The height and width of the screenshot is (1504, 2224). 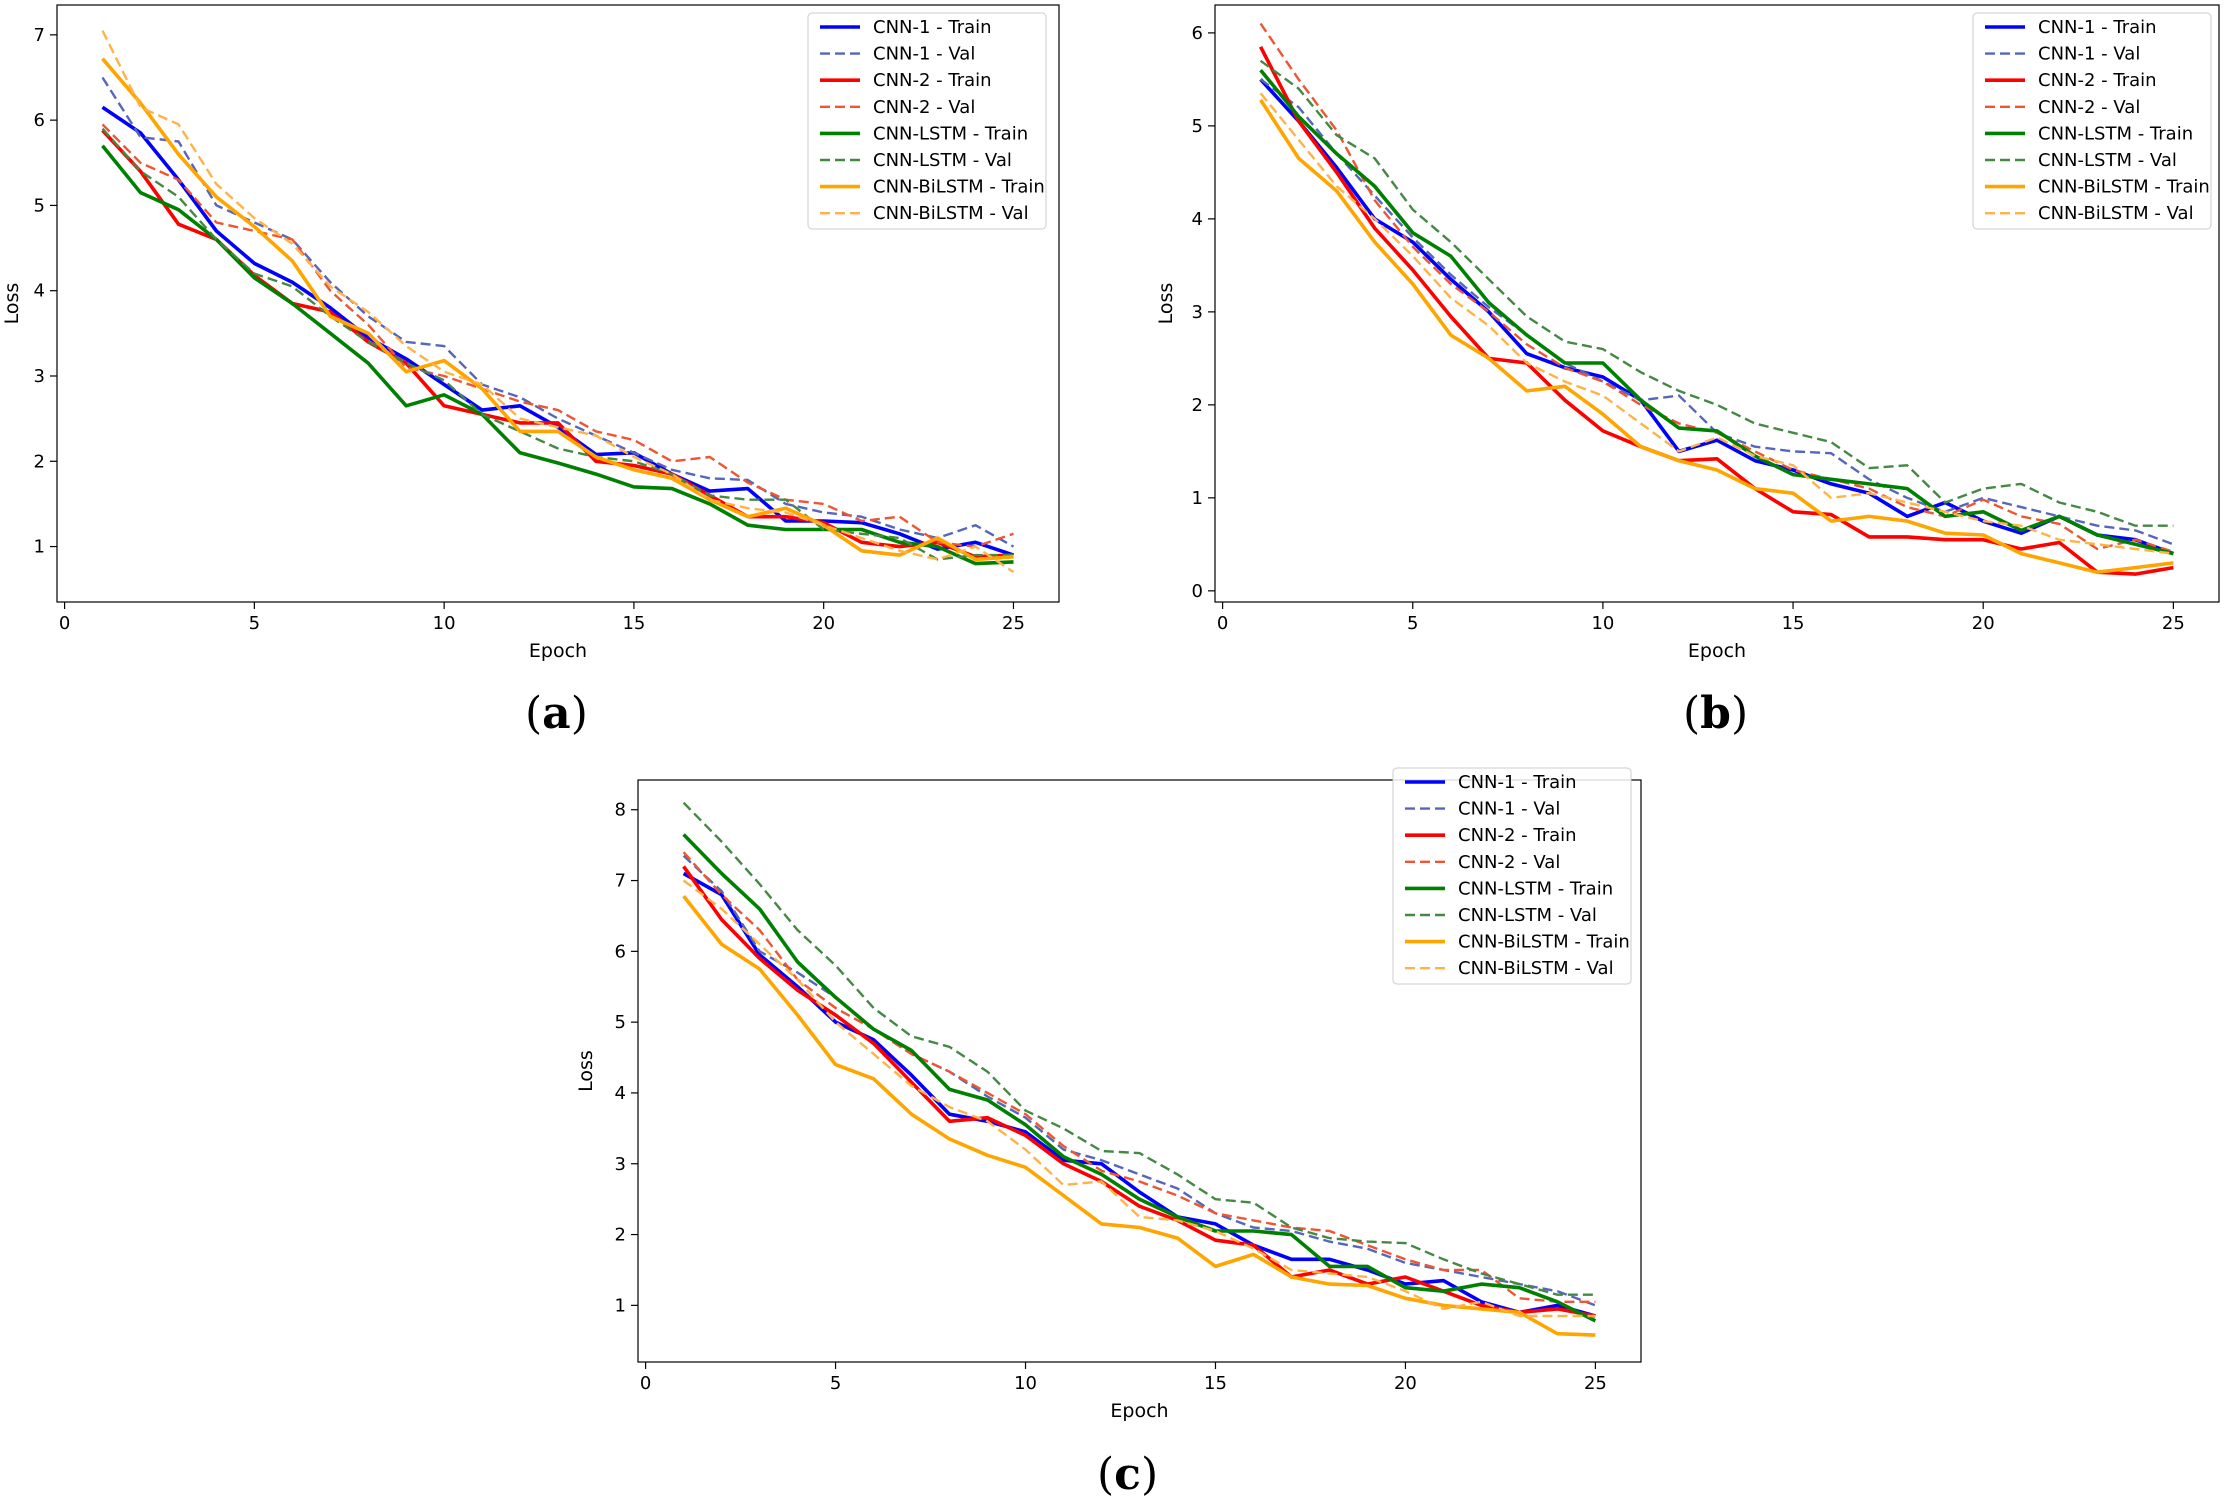 I want to click on series-line-cnn-2-train, so click(x=1716, y=310).